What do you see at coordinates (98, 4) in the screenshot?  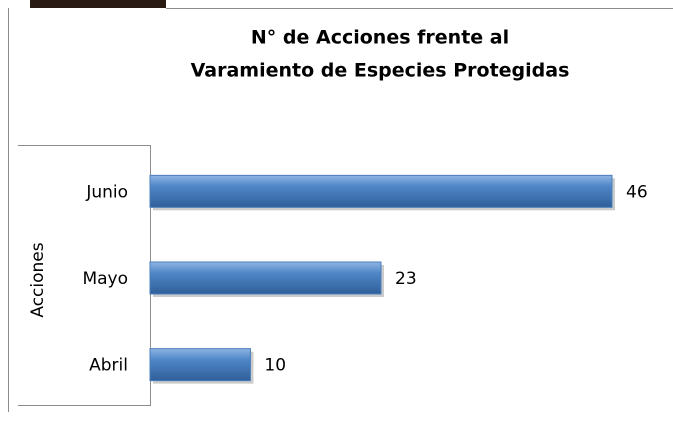 I see `header-image` at bounding box center [98, 4].